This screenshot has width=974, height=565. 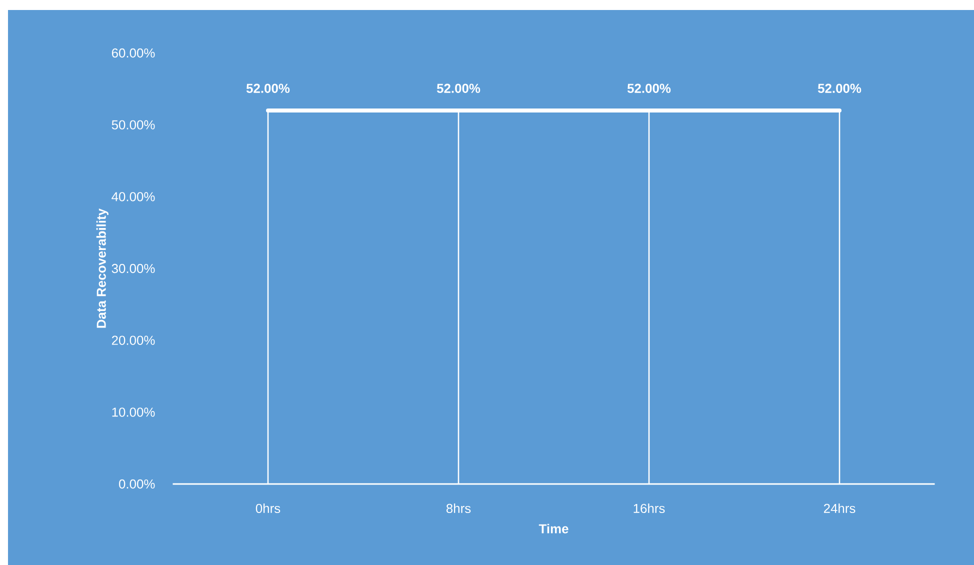 What do you see at coordinates (102, 268) in the screenshot?
I see `y-axis-title: Data Recoverability` at bounding box center [102, 268].